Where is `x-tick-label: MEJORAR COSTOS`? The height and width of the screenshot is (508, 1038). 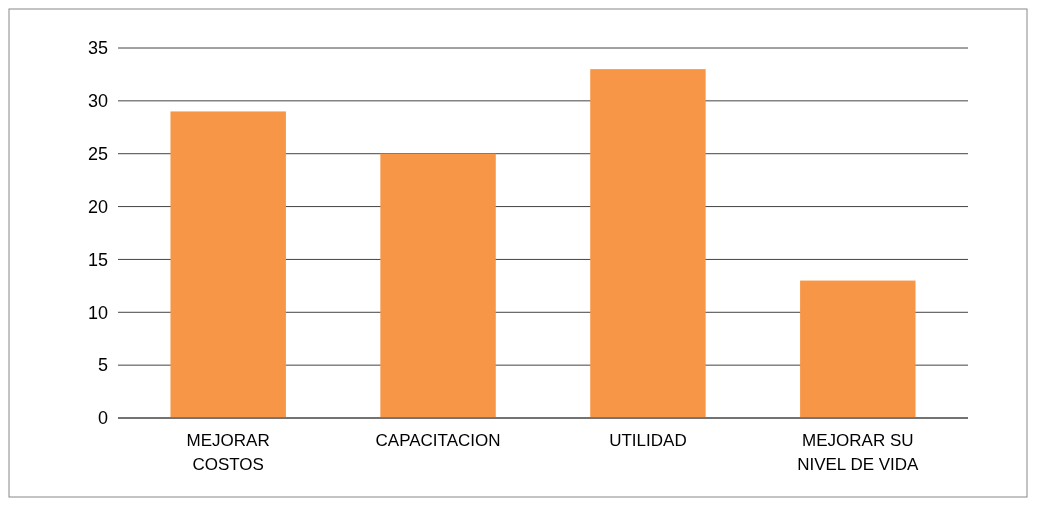
x-tick-label: MEJORAR COSTOS is located at coordinates (228, 452).